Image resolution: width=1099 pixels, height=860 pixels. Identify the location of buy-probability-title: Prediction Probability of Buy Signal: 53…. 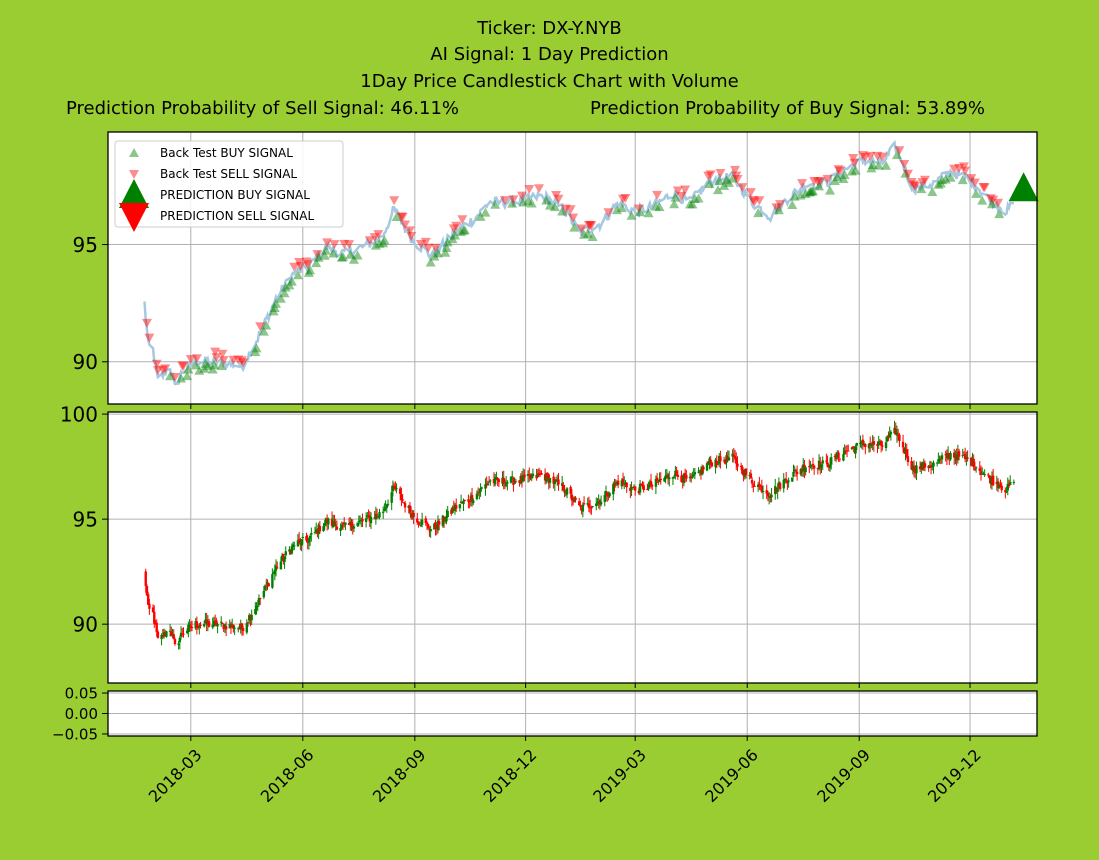
(787, 108).